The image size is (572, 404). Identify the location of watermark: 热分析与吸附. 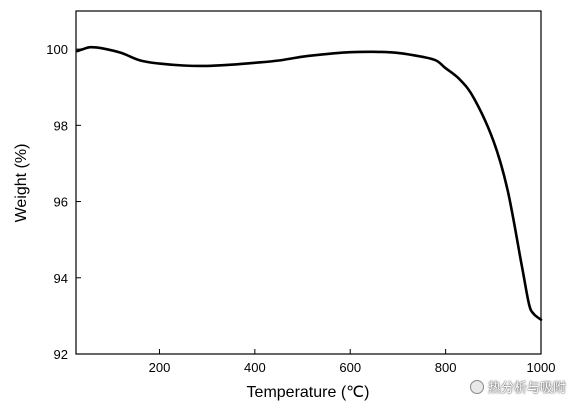
(517, 386).